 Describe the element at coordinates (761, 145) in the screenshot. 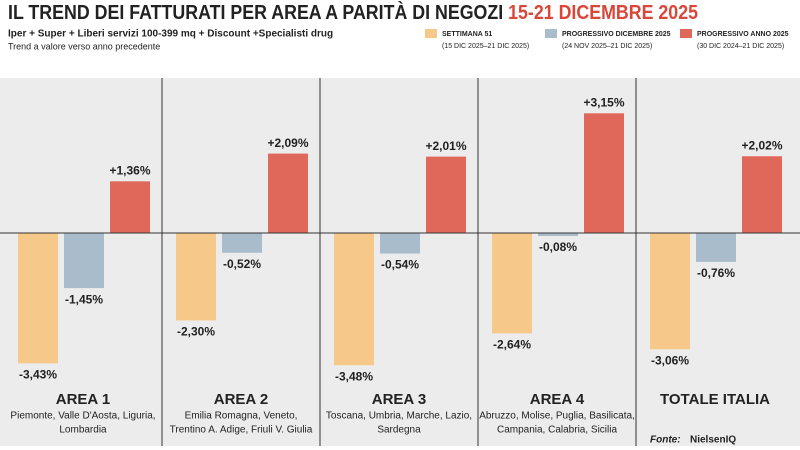

I see `value-label: +2,02%` at that location.